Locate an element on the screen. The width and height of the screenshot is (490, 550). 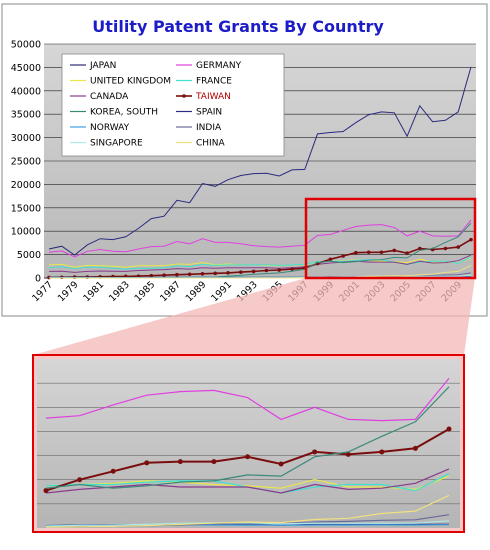
legend-label-japan: JAPAN is located at coordinates (102, 66).